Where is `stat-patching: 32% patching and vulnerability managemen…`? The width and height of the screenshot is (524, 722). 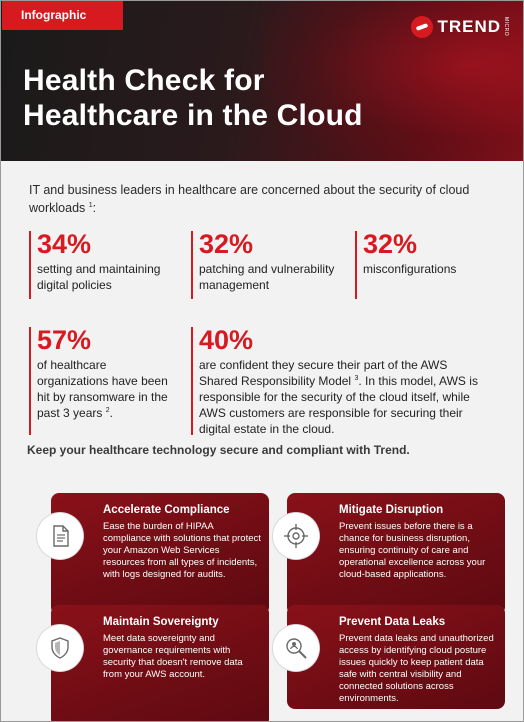 stat-patching: 32% patching and vulnerability managemen… is located at coordinates (270, 264).